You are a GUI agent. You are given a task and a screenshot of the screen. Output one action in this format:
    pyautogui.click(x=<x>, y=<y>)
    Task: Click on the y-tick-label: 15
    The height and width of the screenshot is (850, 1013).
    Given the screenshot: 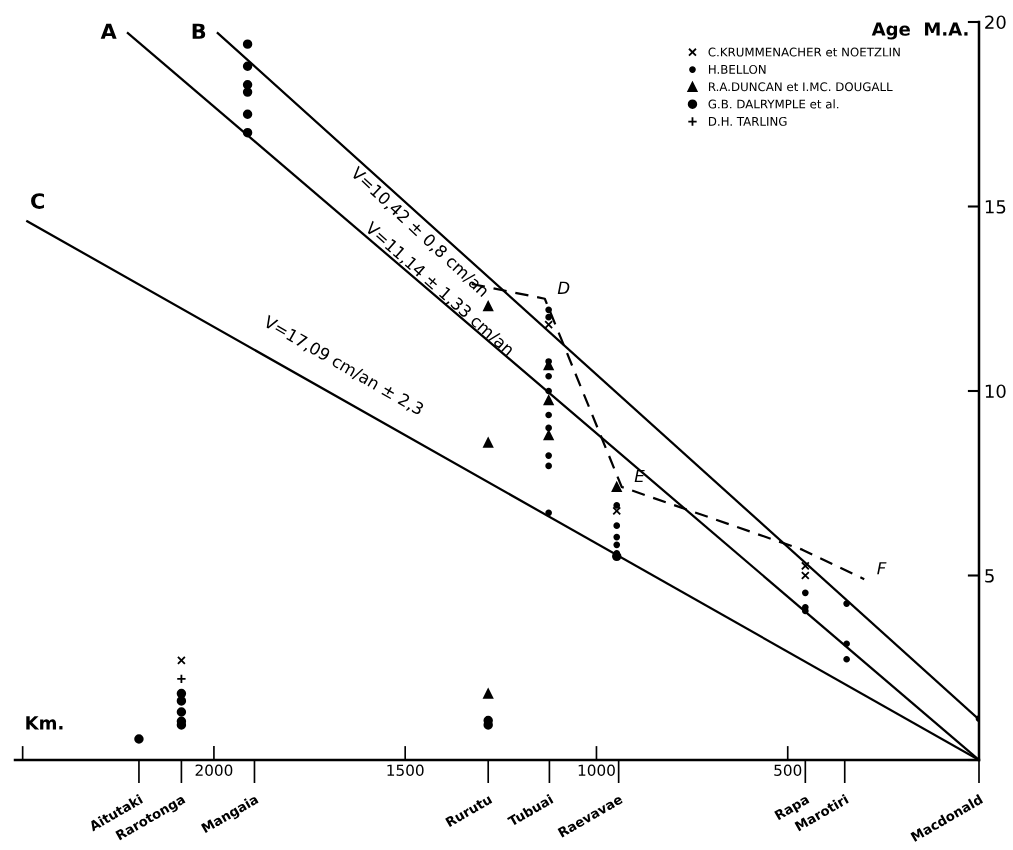 What is the action you would take?
    pyautogui.click(x=995, y=207)
    